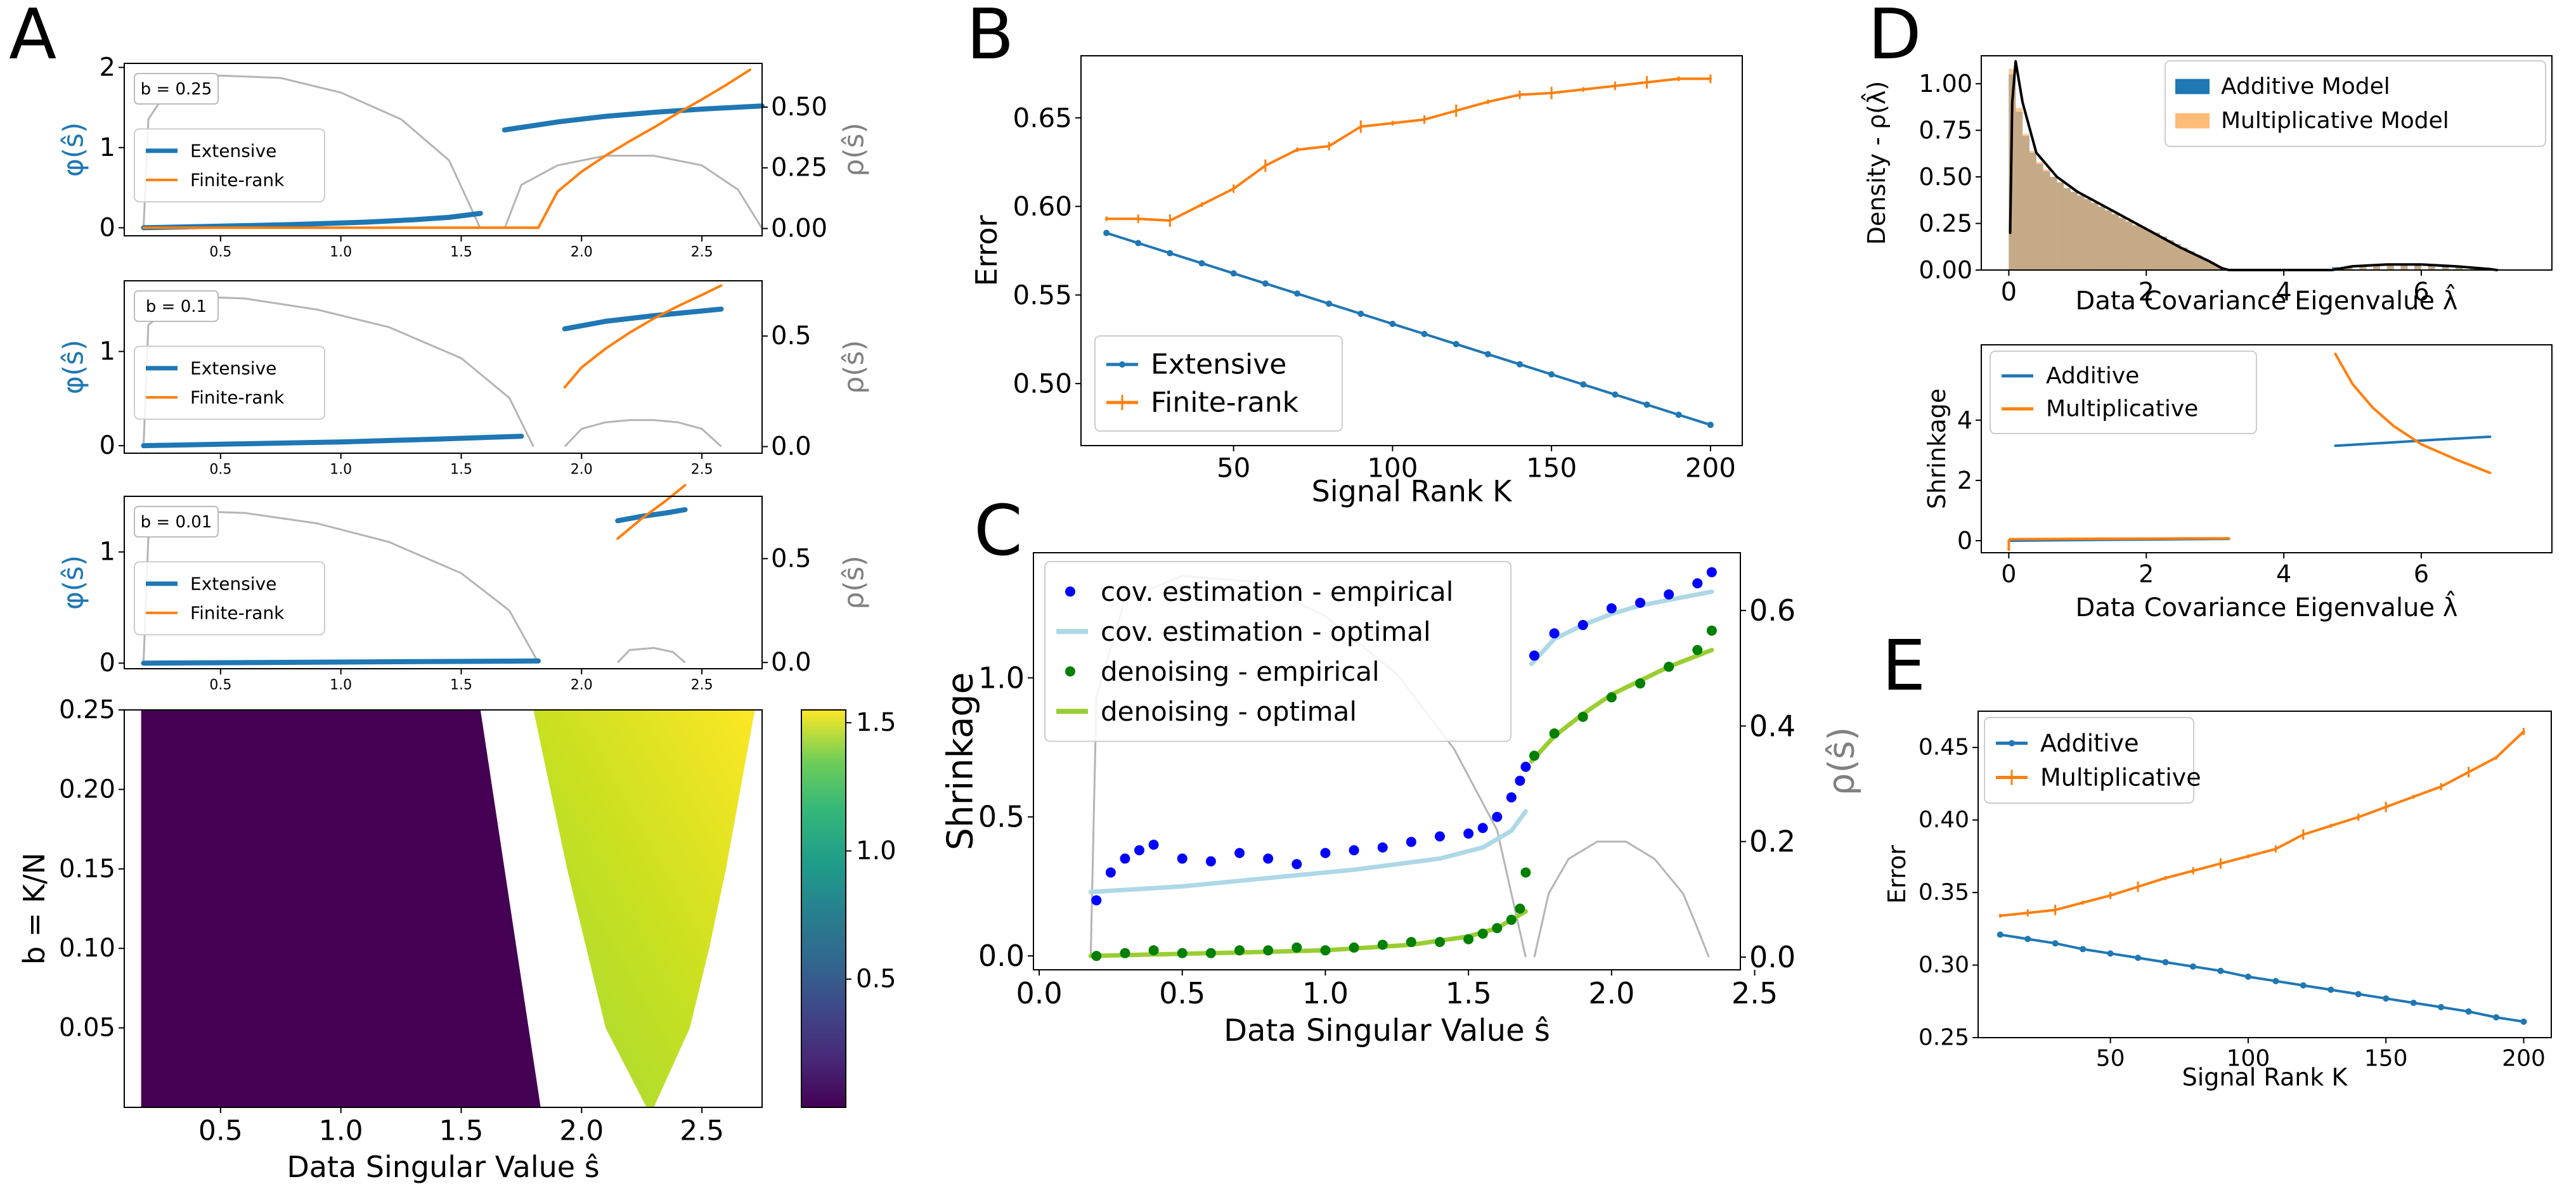 The width and height of the screenshot is (2576, 1198). I want to click on y-right-tick-label: 0.50, so click(799, 107).